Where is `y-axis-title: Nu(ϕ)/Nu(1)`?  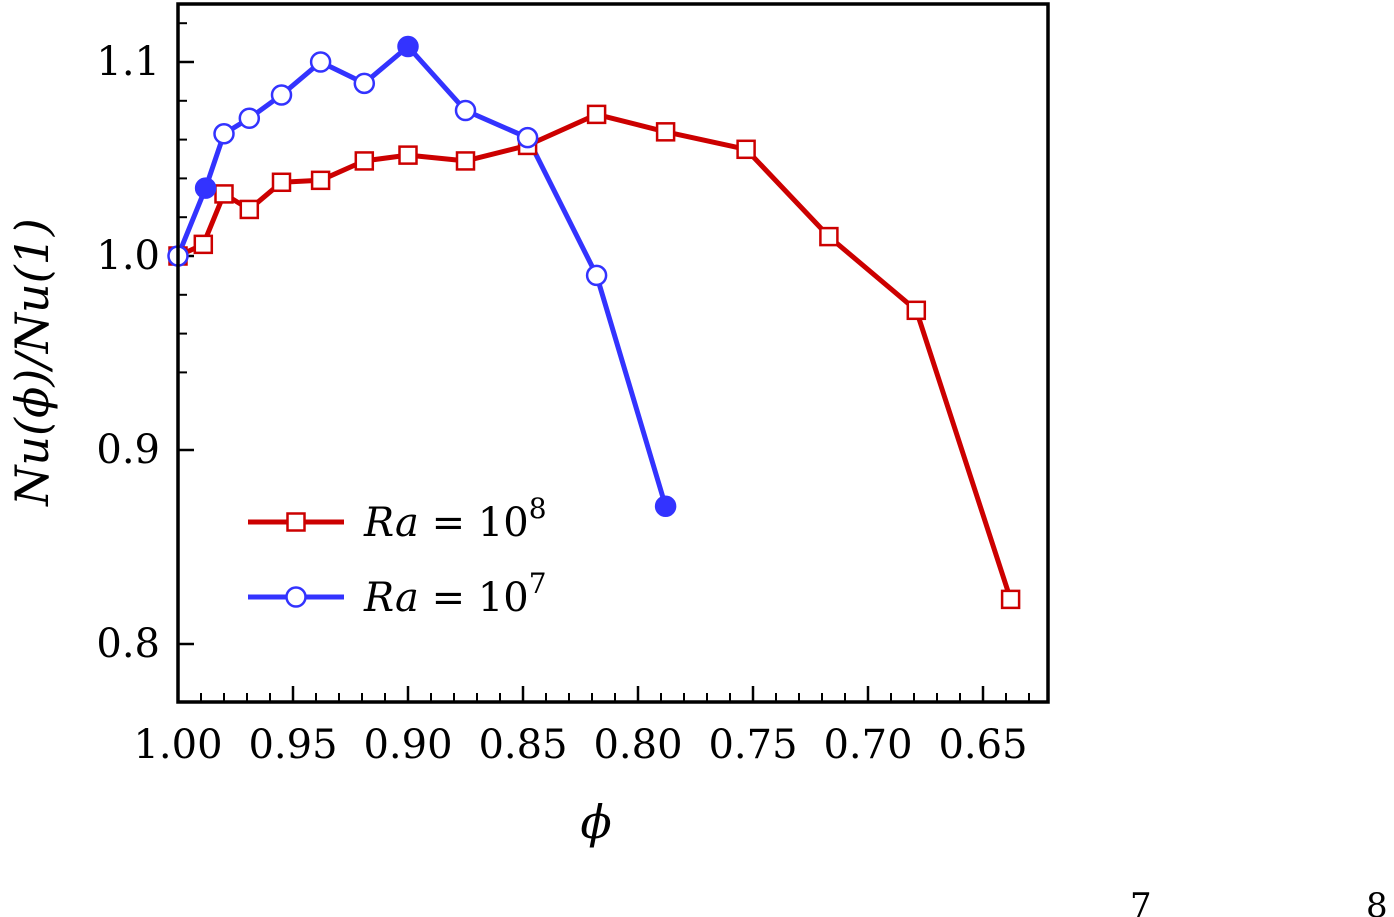 y-axis-title: Nu(ϕ)/Nu(1) is located at coordinates (32, 362).